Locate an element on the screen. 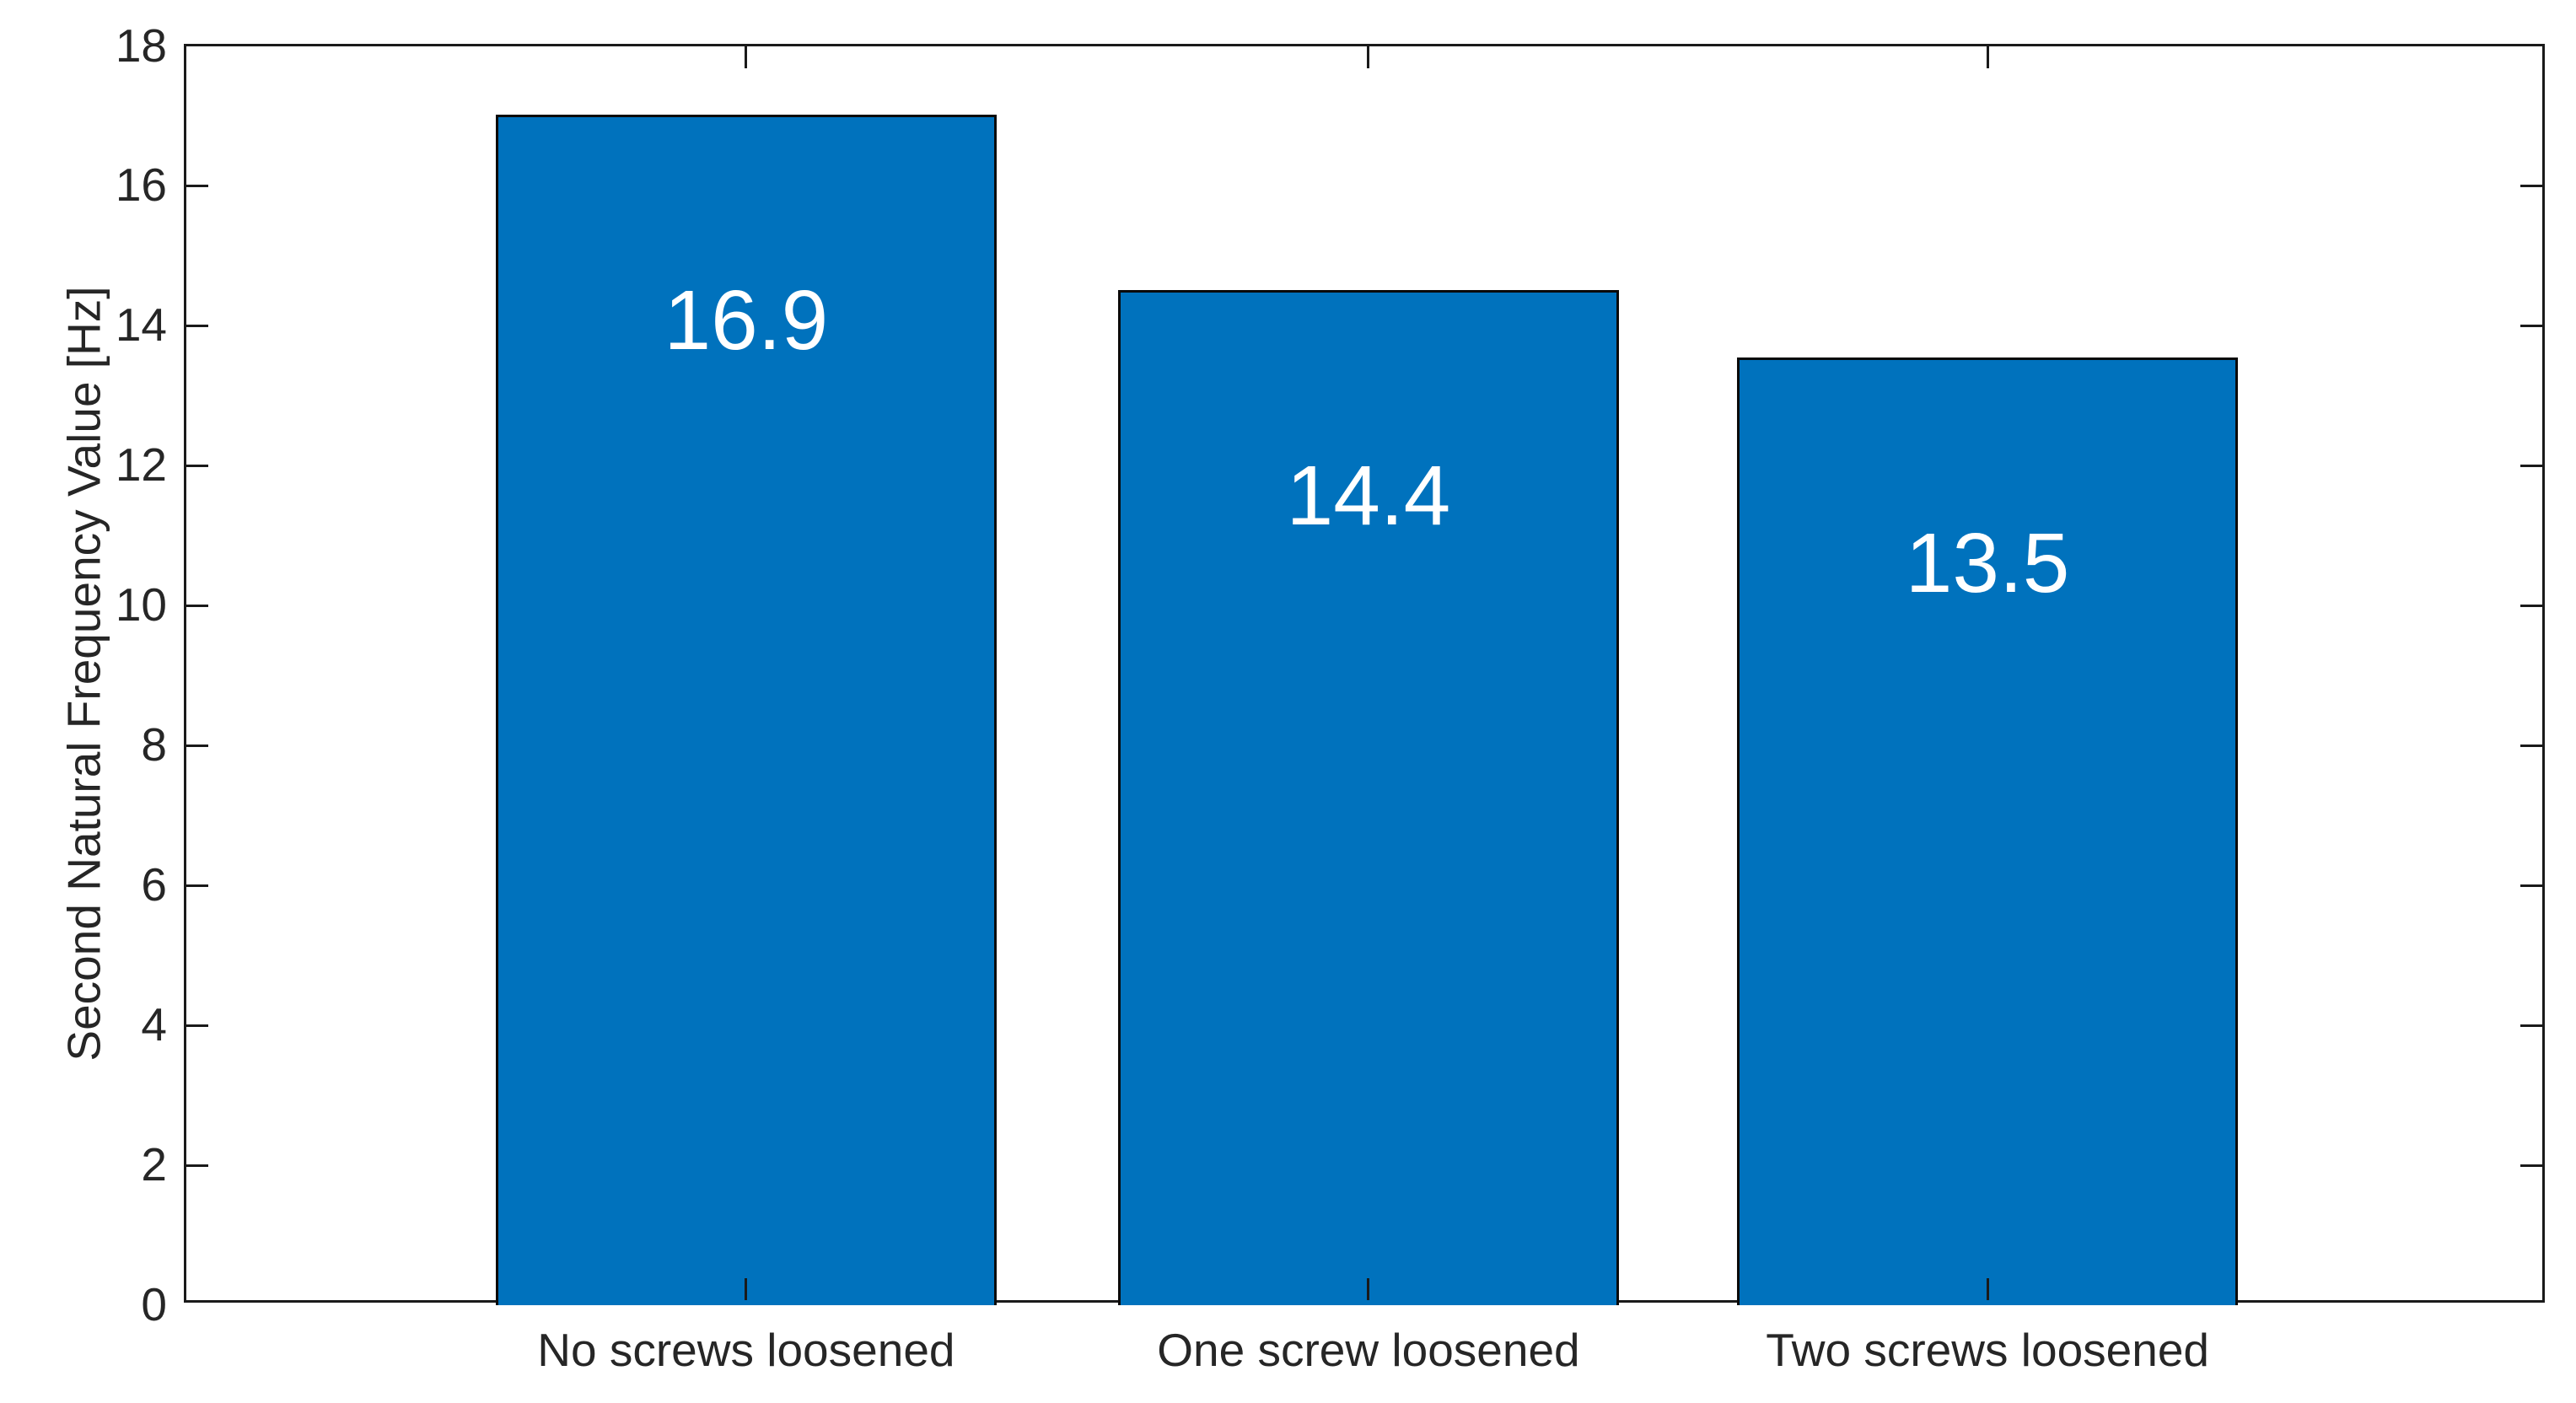 The height and width of the screenshot is (1403, 2576). y-tick-label: 18 is located at coordinates (141, 45).